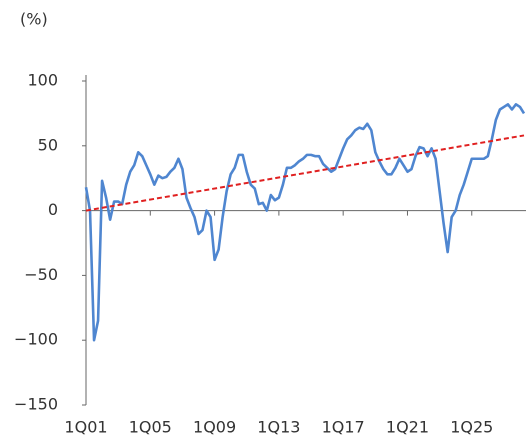  Describe the element at coordinates (36, 404) in the screenshot. I see `y-tick-label: −150` at that location.